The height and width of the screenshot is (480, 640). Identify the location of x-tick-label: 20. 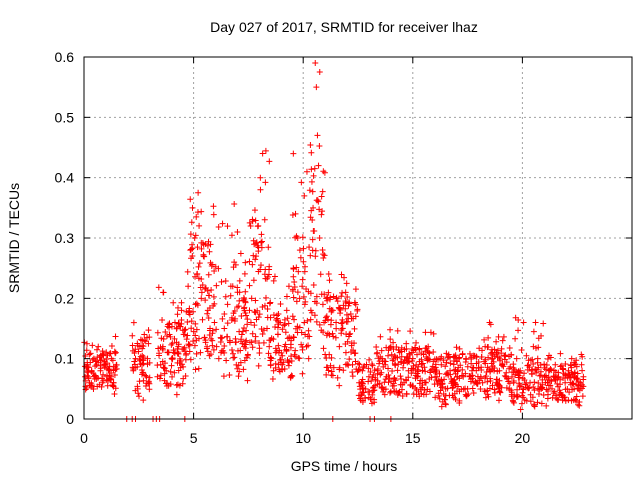
(523, 438).